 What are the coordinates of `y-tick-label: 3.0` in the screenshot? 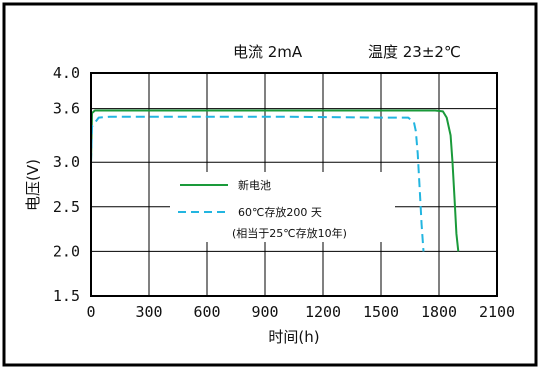 It's located at (66, 162).